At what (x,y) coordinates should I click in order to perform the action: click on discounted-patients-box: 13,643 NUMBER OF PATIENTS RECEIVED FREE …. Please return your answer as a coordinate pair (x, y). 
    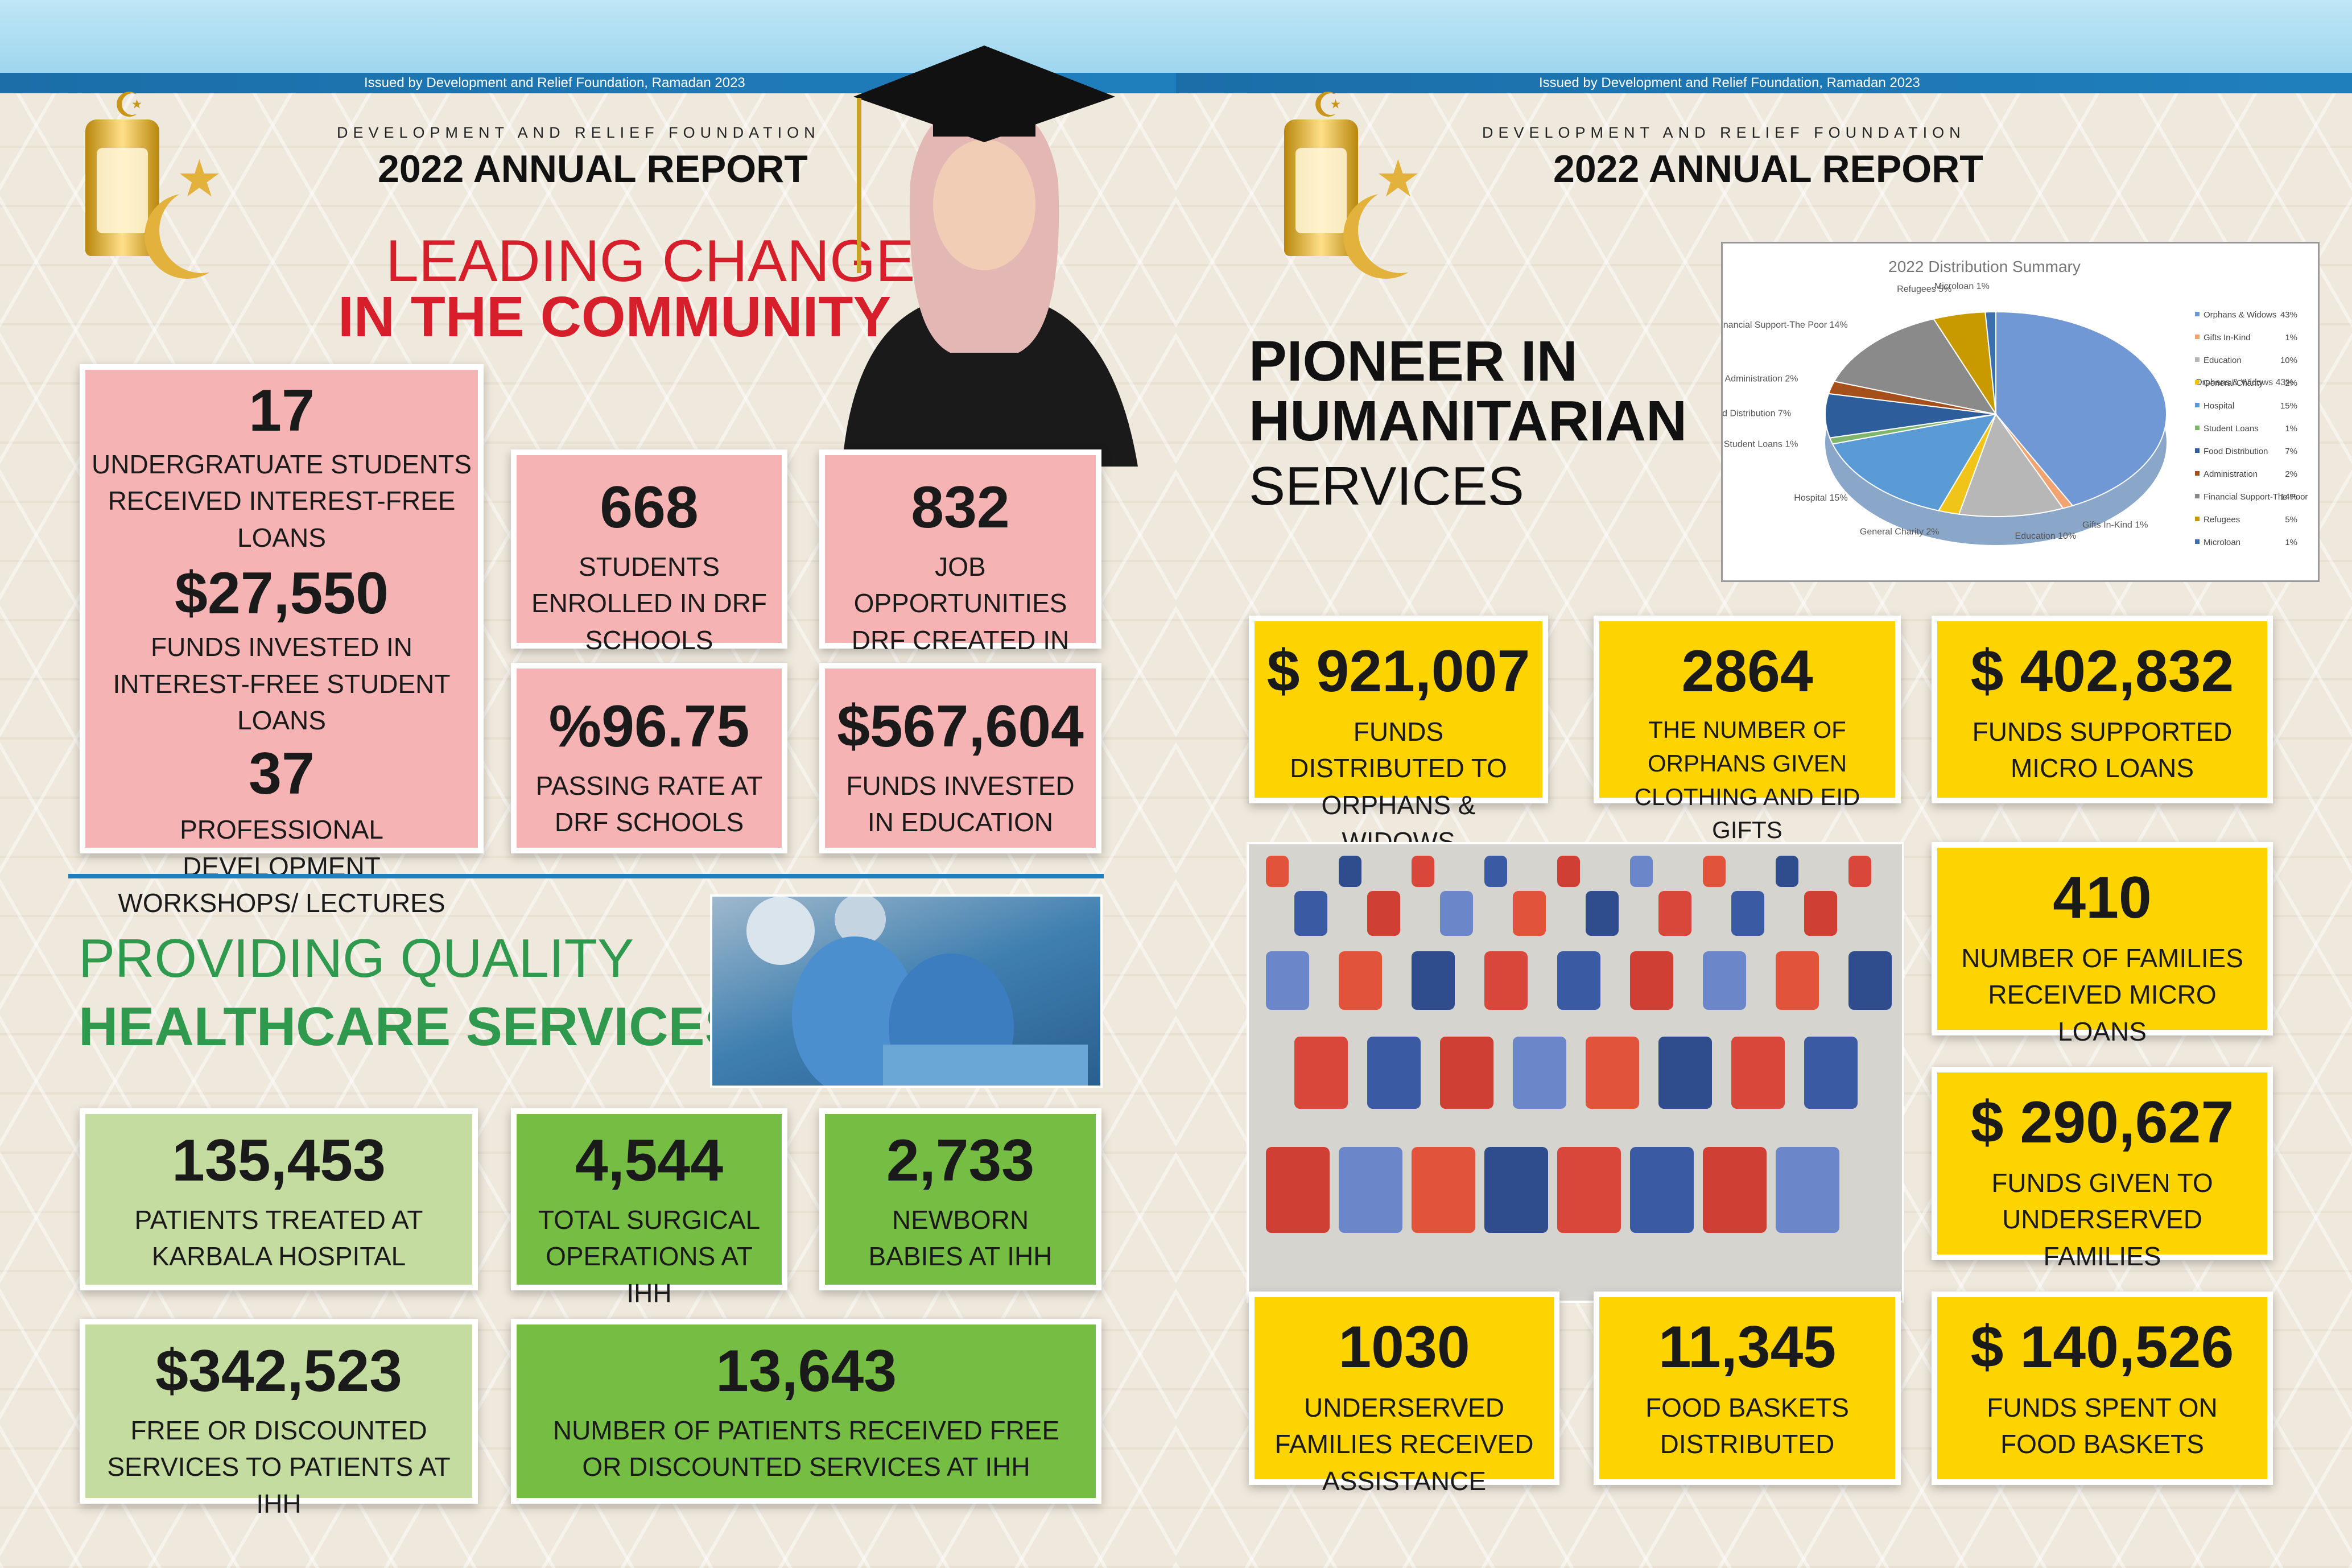
    Looking at the image, I should click on (806, 1411).